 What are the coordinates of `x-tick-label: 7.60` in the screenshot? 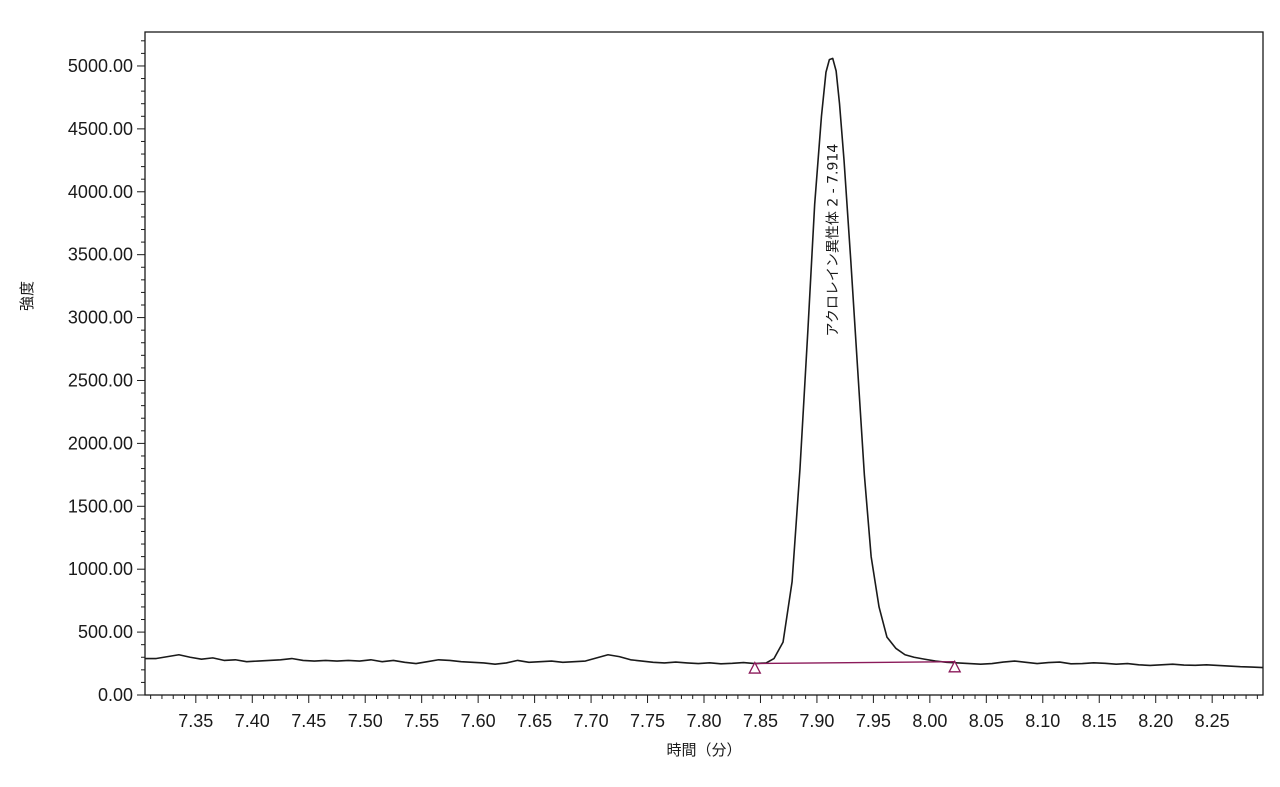 It's located at (478, 721).